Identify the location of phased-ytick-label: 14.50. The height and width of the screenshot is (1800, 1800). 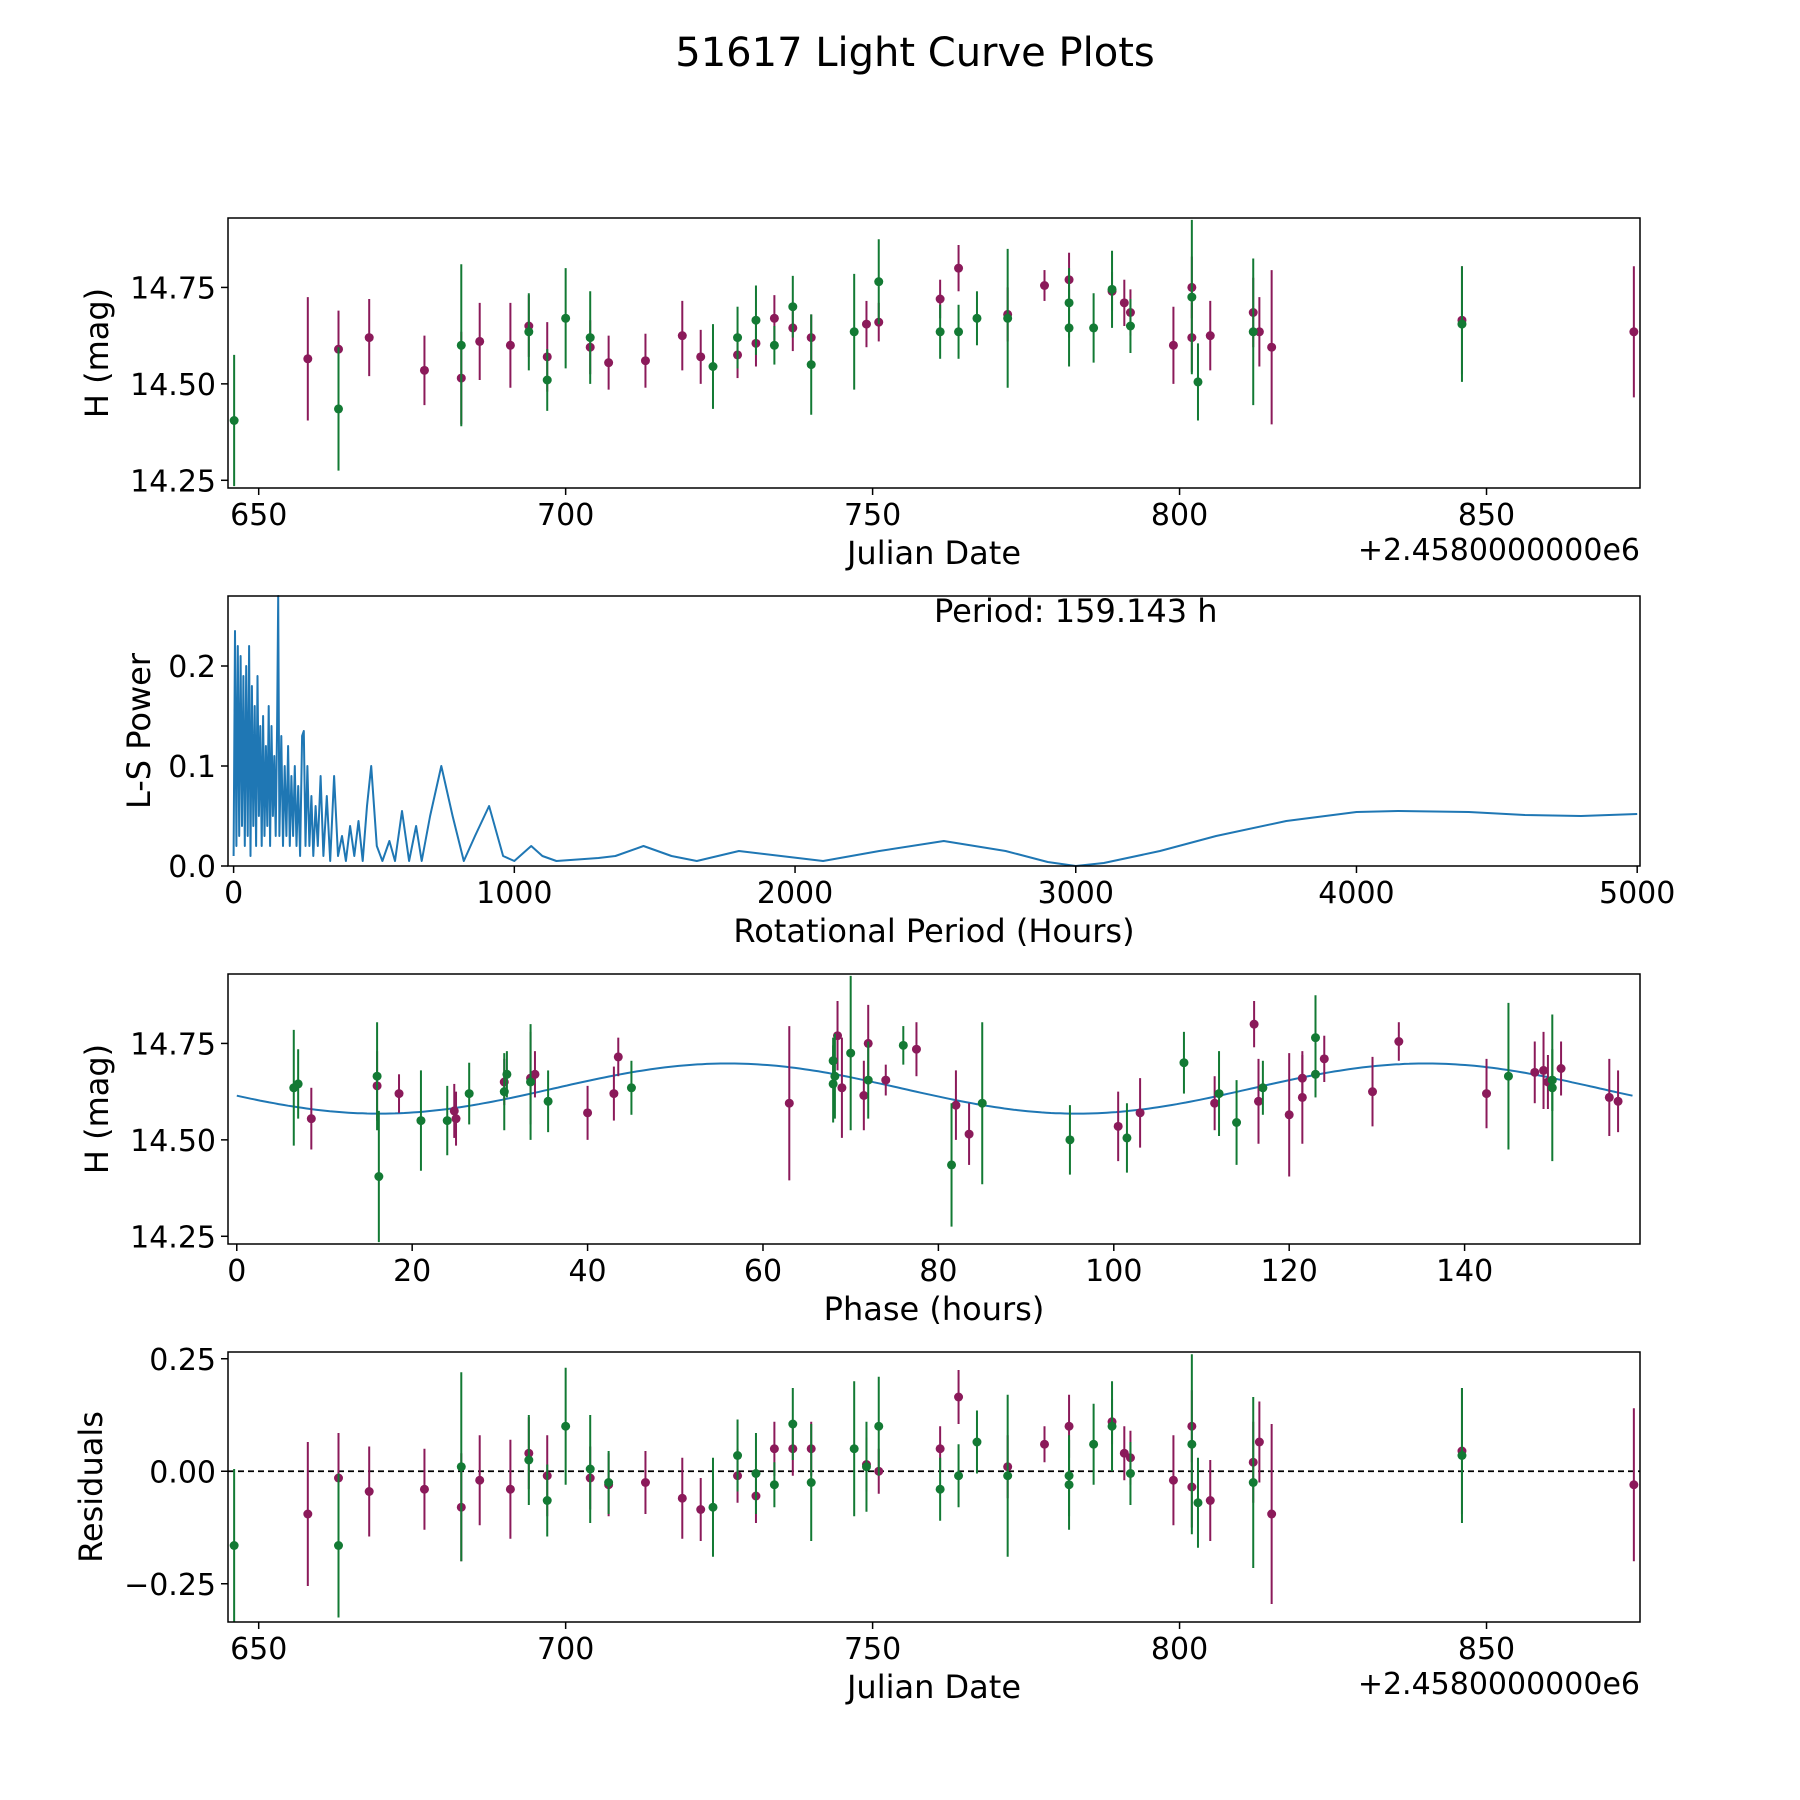
(173, 1141).